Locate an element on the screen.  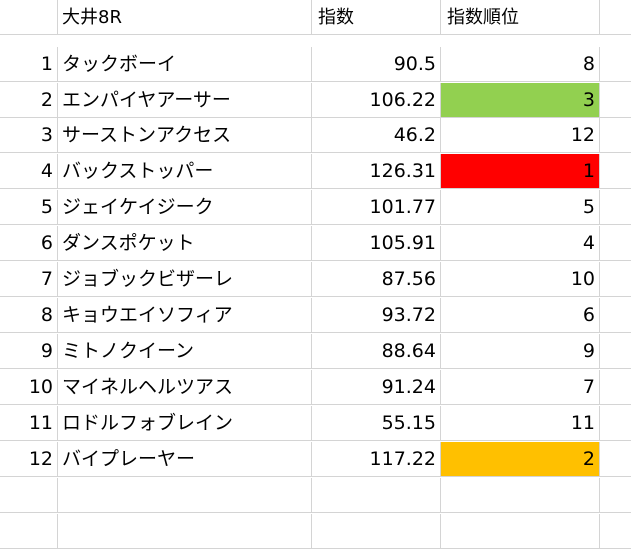
table-row: 2 エンパイヤアーサー 106.22 3 is located at coordinates (315, 101).